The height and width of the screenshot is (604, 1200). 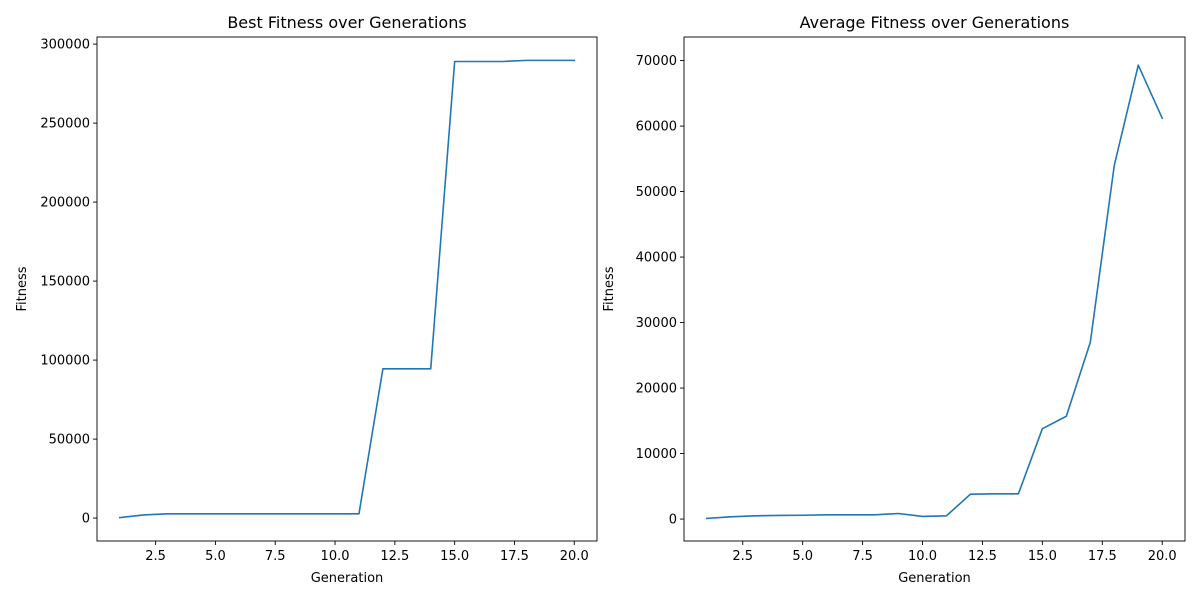 I want to click on y-tick-label: 10000, so click(x=656, y=454).